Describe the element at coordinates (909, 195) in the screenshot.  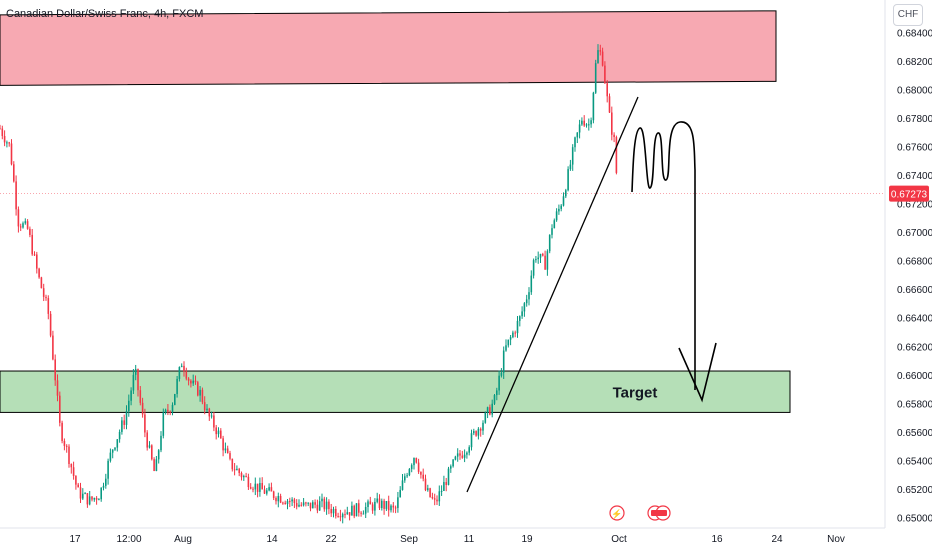
I see `current-price-label: 0.67273` at that location.